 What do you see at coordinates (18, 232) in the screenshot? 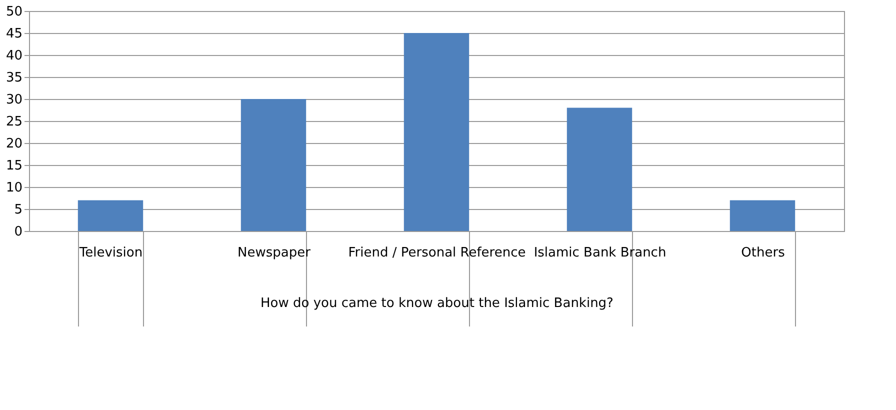
I see `y-tick-label: 0` at bounding box center [18, 232].